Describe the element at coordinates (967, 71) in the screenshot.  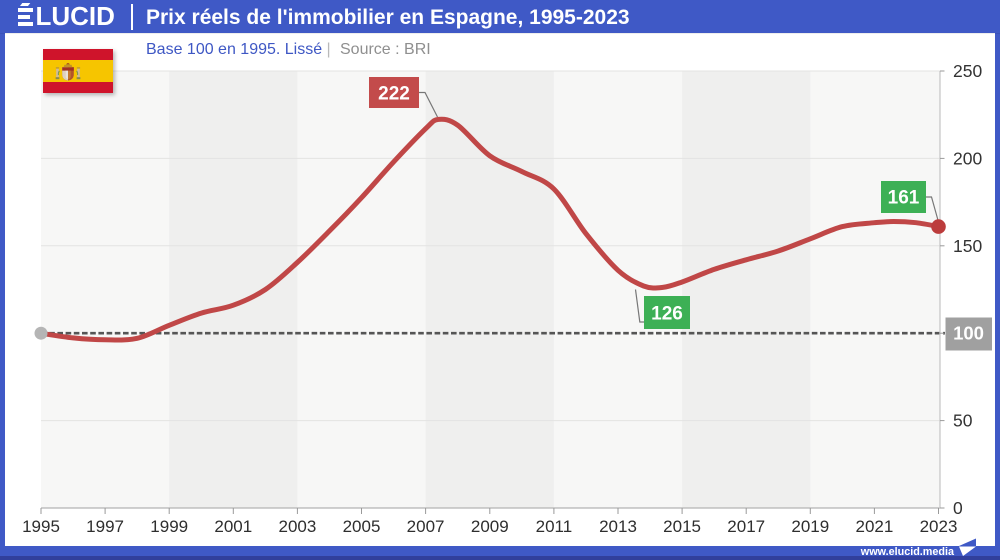
I see `svg-text: 250` at that location.